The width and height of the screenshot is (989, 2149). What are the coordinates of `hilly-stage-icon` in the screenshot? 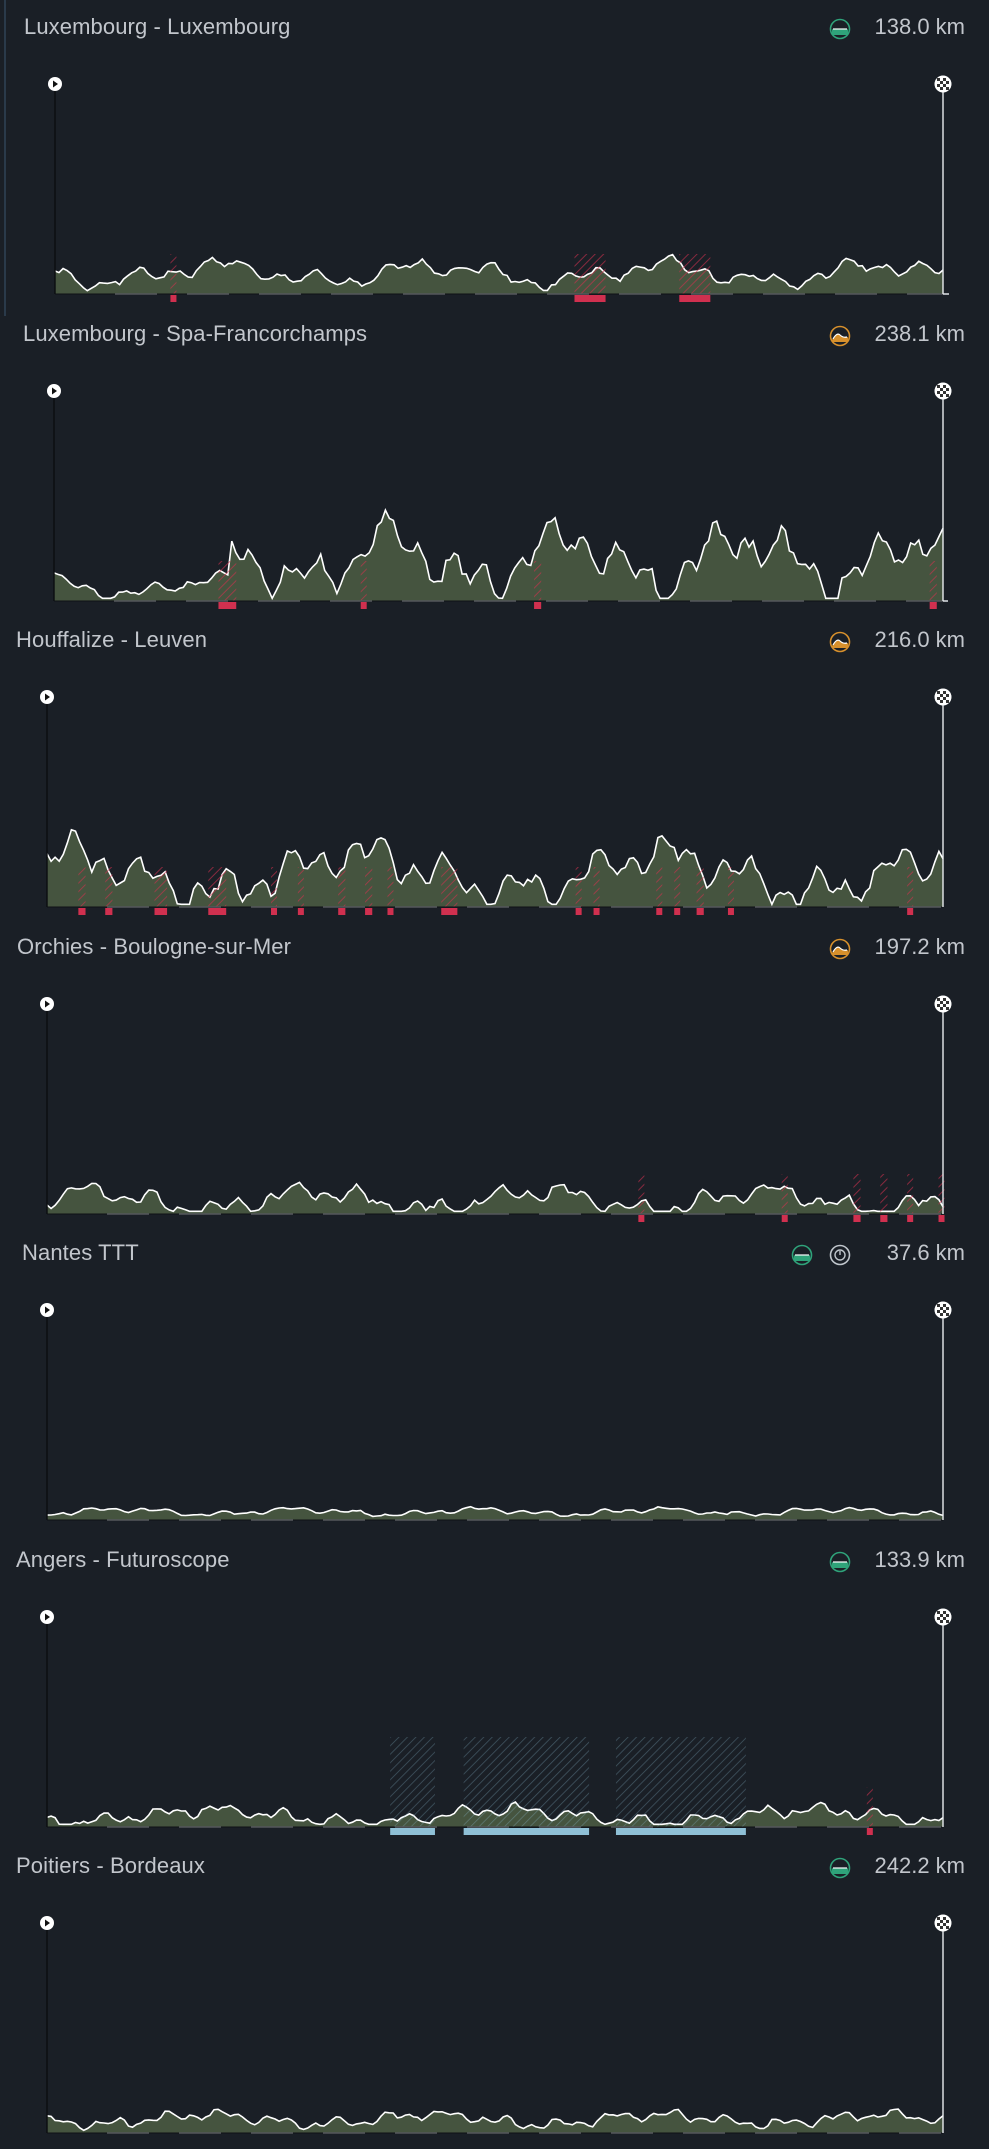 It's located at (840, 642).